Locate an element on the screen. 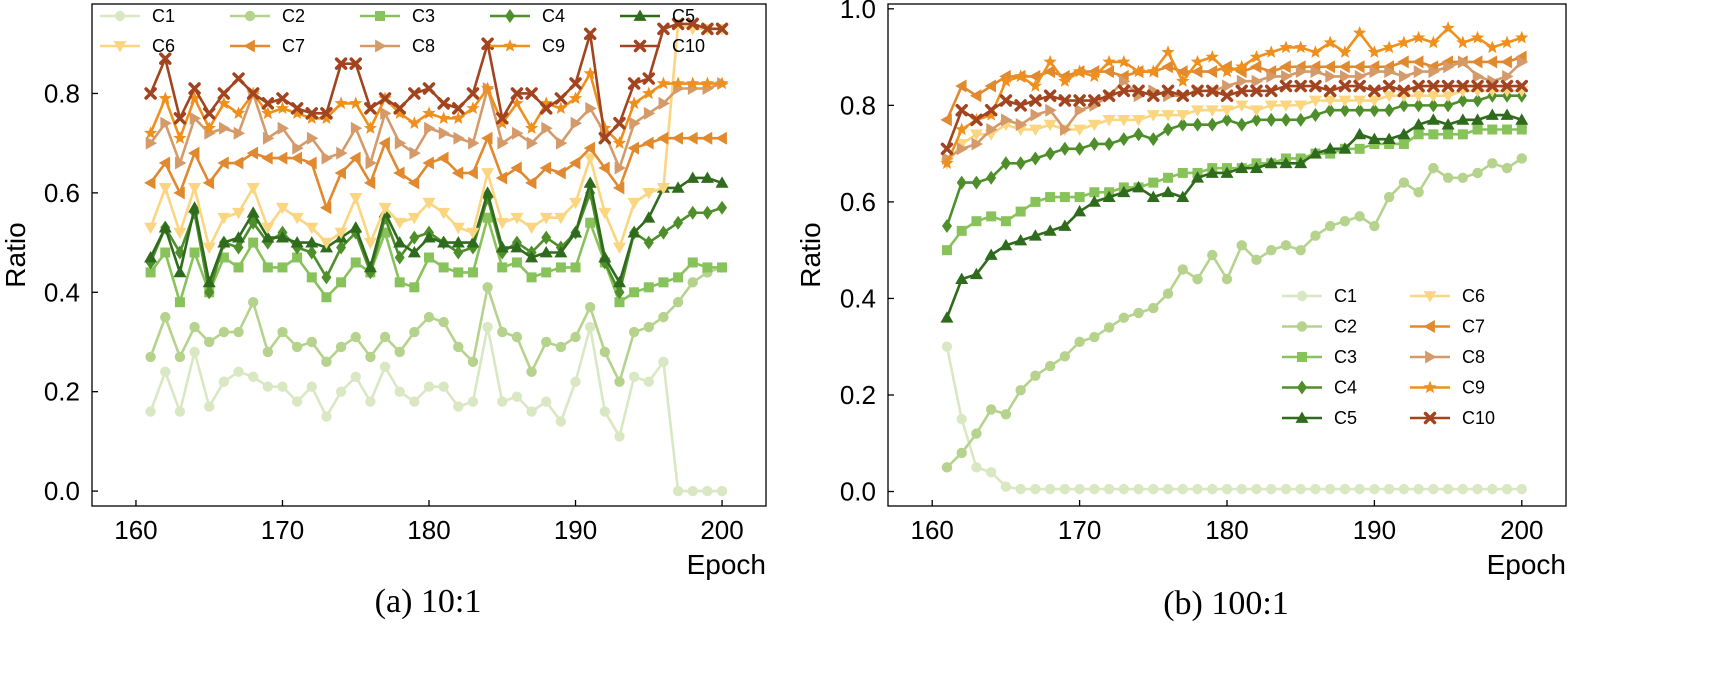 The width and height of the screenshot is (1710, 683). series-line-c4 is located at coordinates (1233, 160).